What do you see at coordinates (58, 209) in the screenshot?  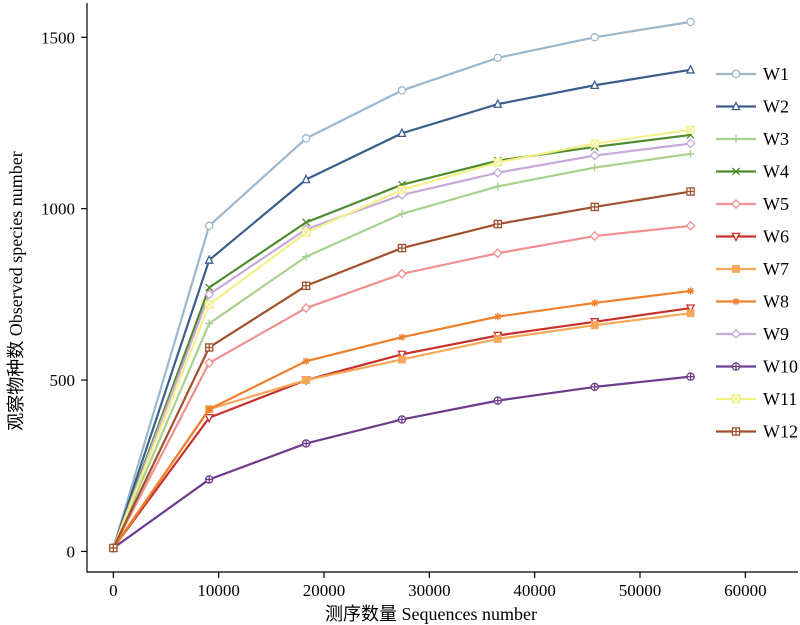 I see `y-tick-label: 1000` at bounding box center [58, 209].